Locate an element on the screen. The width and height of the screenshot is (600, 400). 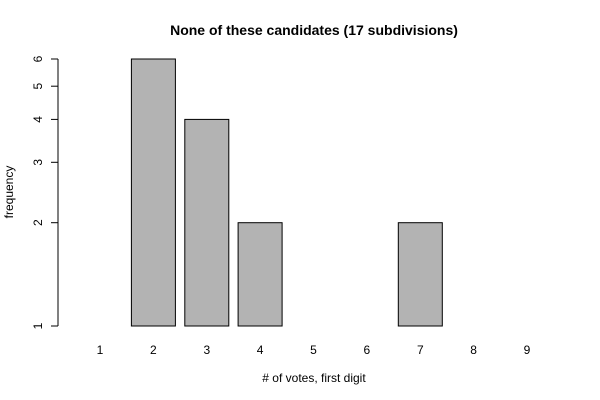
x-tick-label-4: 4 is located at coordinates (260, 350).